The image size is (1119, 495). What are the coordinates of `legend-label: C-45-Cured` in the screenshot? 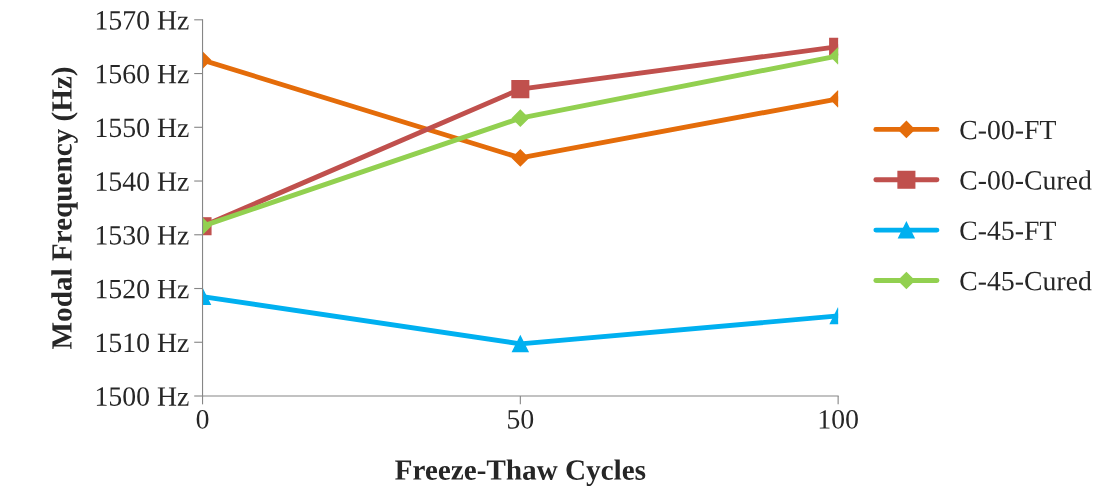 It's located at (1026, 280).